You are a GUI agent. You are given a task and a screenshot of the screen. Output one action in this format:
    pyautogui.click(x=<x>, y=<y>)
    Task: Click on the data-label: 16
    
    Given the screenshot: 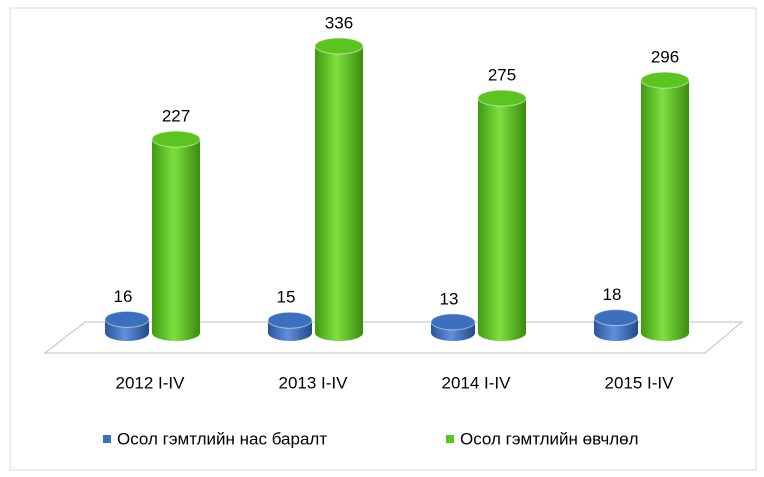 What is the action you would take?
    pyautogui.click(x=123, y=296)
    